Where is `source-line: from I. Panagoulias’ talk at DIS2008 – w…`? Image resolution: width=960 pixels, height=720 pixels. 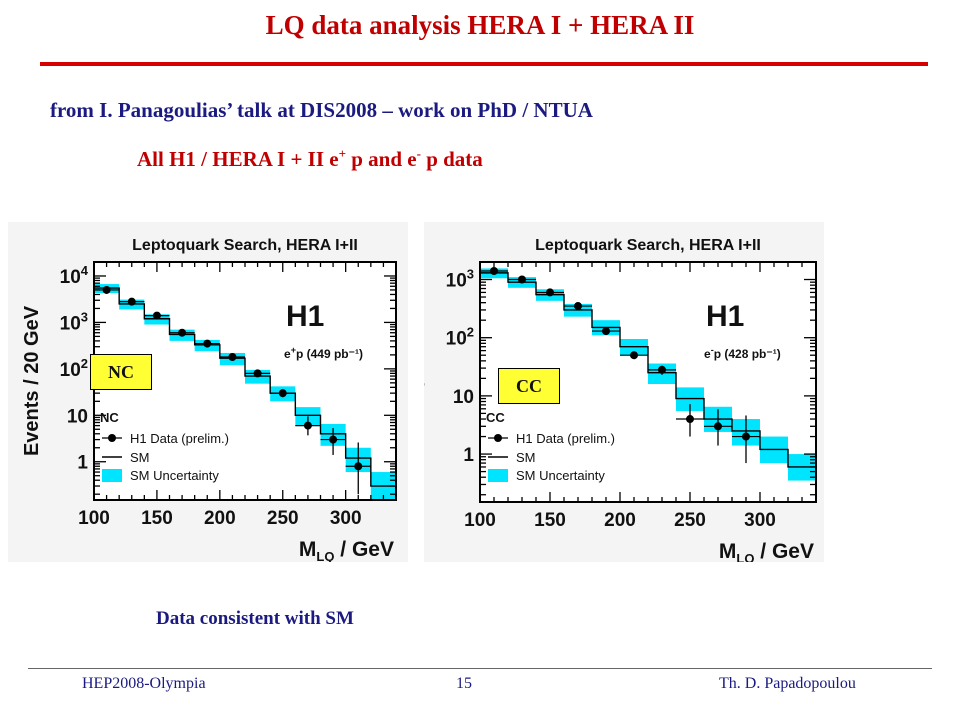 source-line: from I. Panagoulias’ talk at DIS2008 – w… is located at coordinates (321, 110).